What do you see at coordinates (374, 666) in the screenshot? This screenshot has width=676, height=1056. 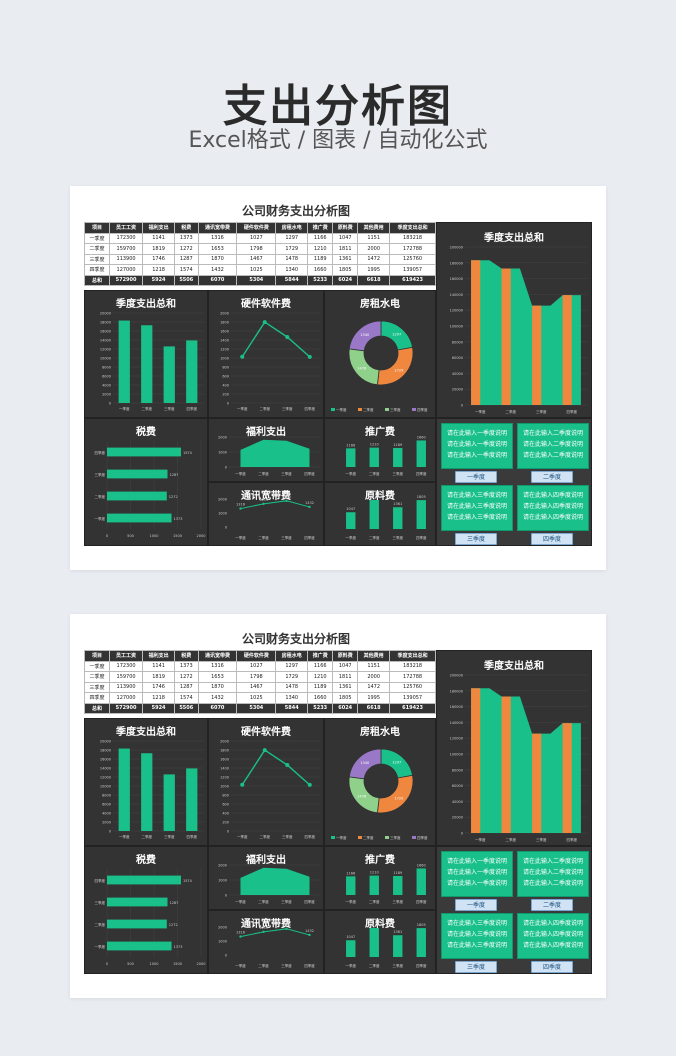 I see `table-cell: 1151` at bounding box center [374, 666].